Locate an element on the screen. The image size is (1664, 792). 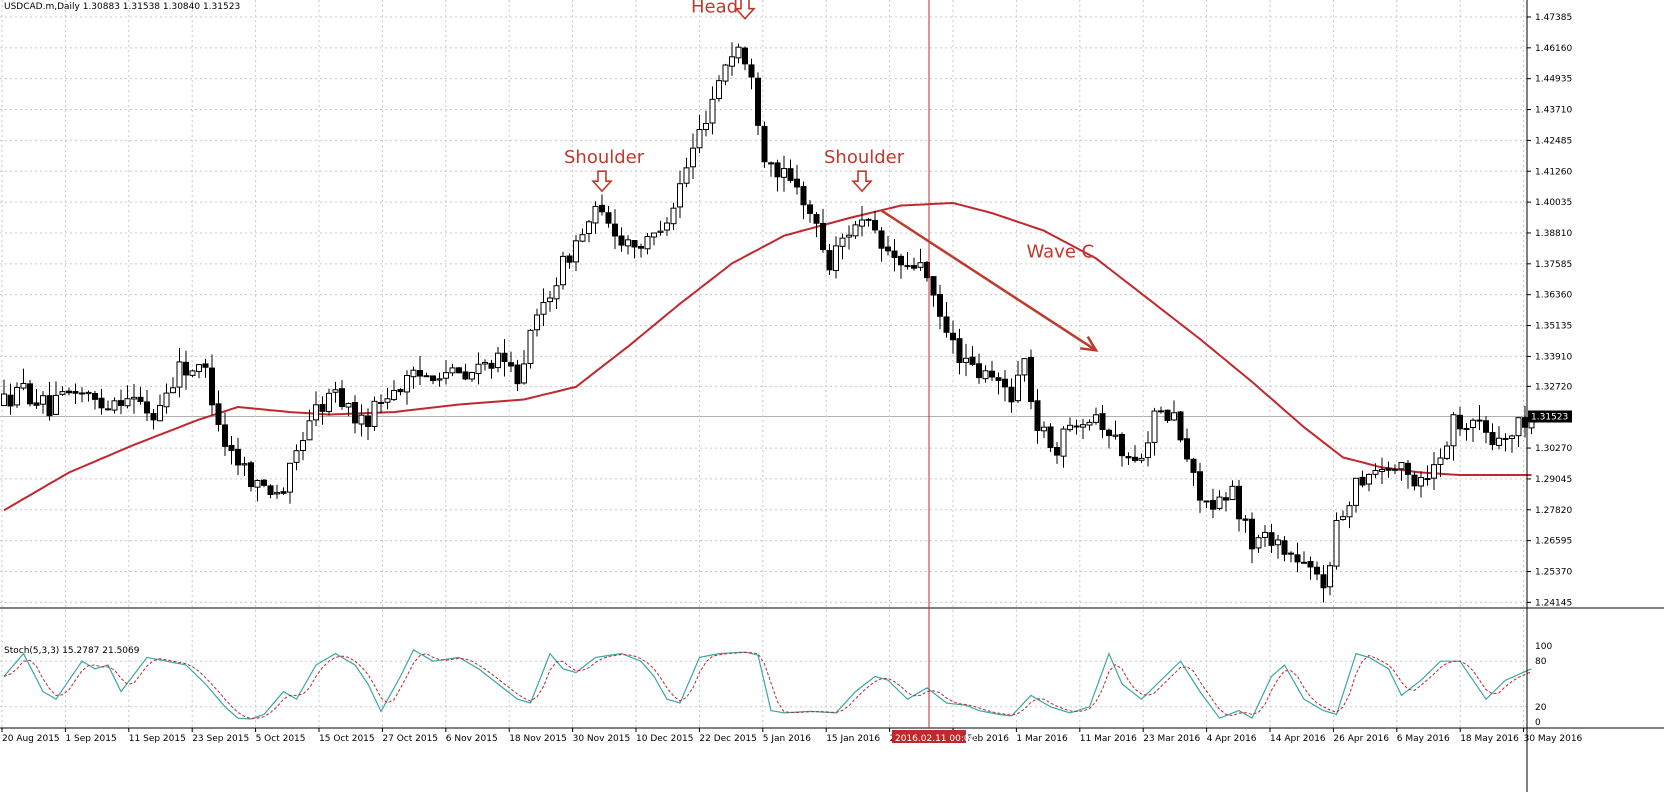
stoch-tick-label: 20 is located at coordinates (1541, 708).